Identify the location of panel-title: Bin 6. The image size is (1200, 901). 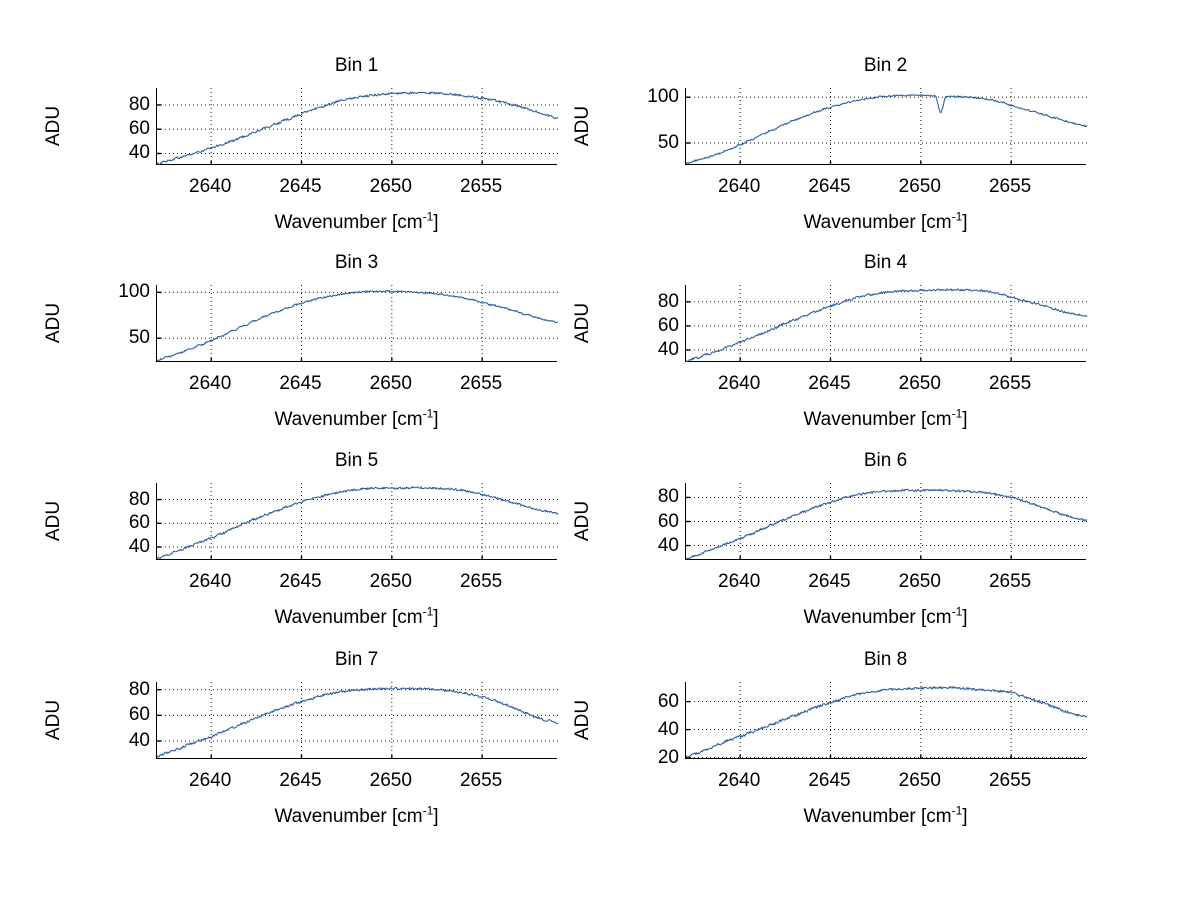
(885, 460).